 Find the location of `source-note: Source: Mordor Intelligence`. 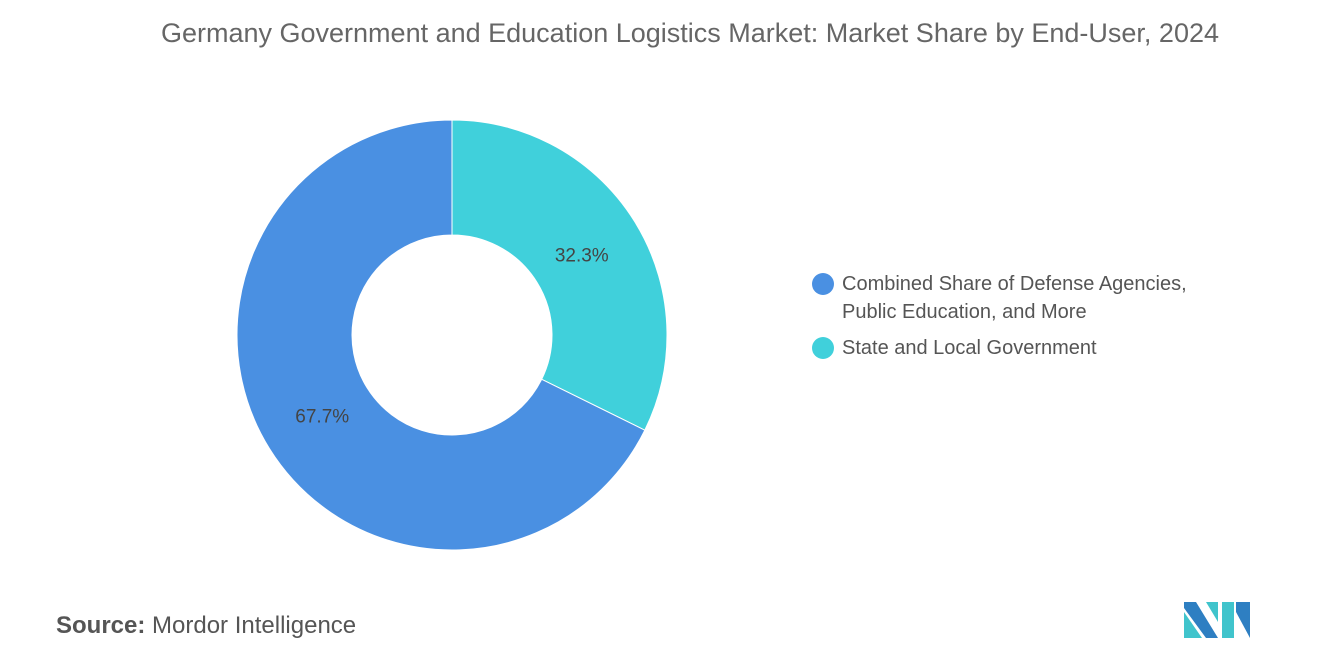

source-note: Source: Mordor Intelligence is located at coordinates (206, 626).